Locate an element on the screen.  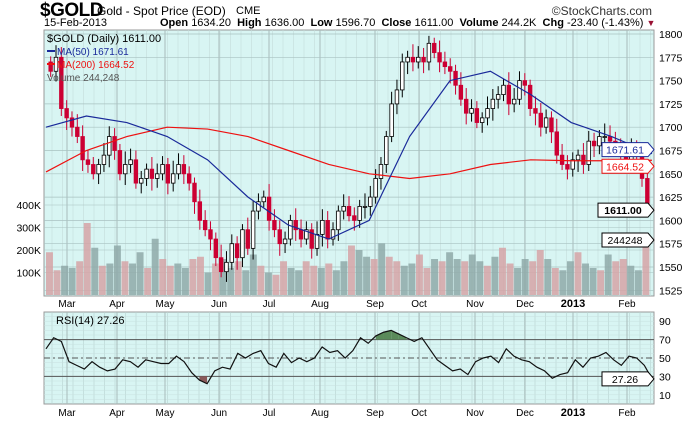
x-tick-label: Dec is located at coordinates (525, 304).